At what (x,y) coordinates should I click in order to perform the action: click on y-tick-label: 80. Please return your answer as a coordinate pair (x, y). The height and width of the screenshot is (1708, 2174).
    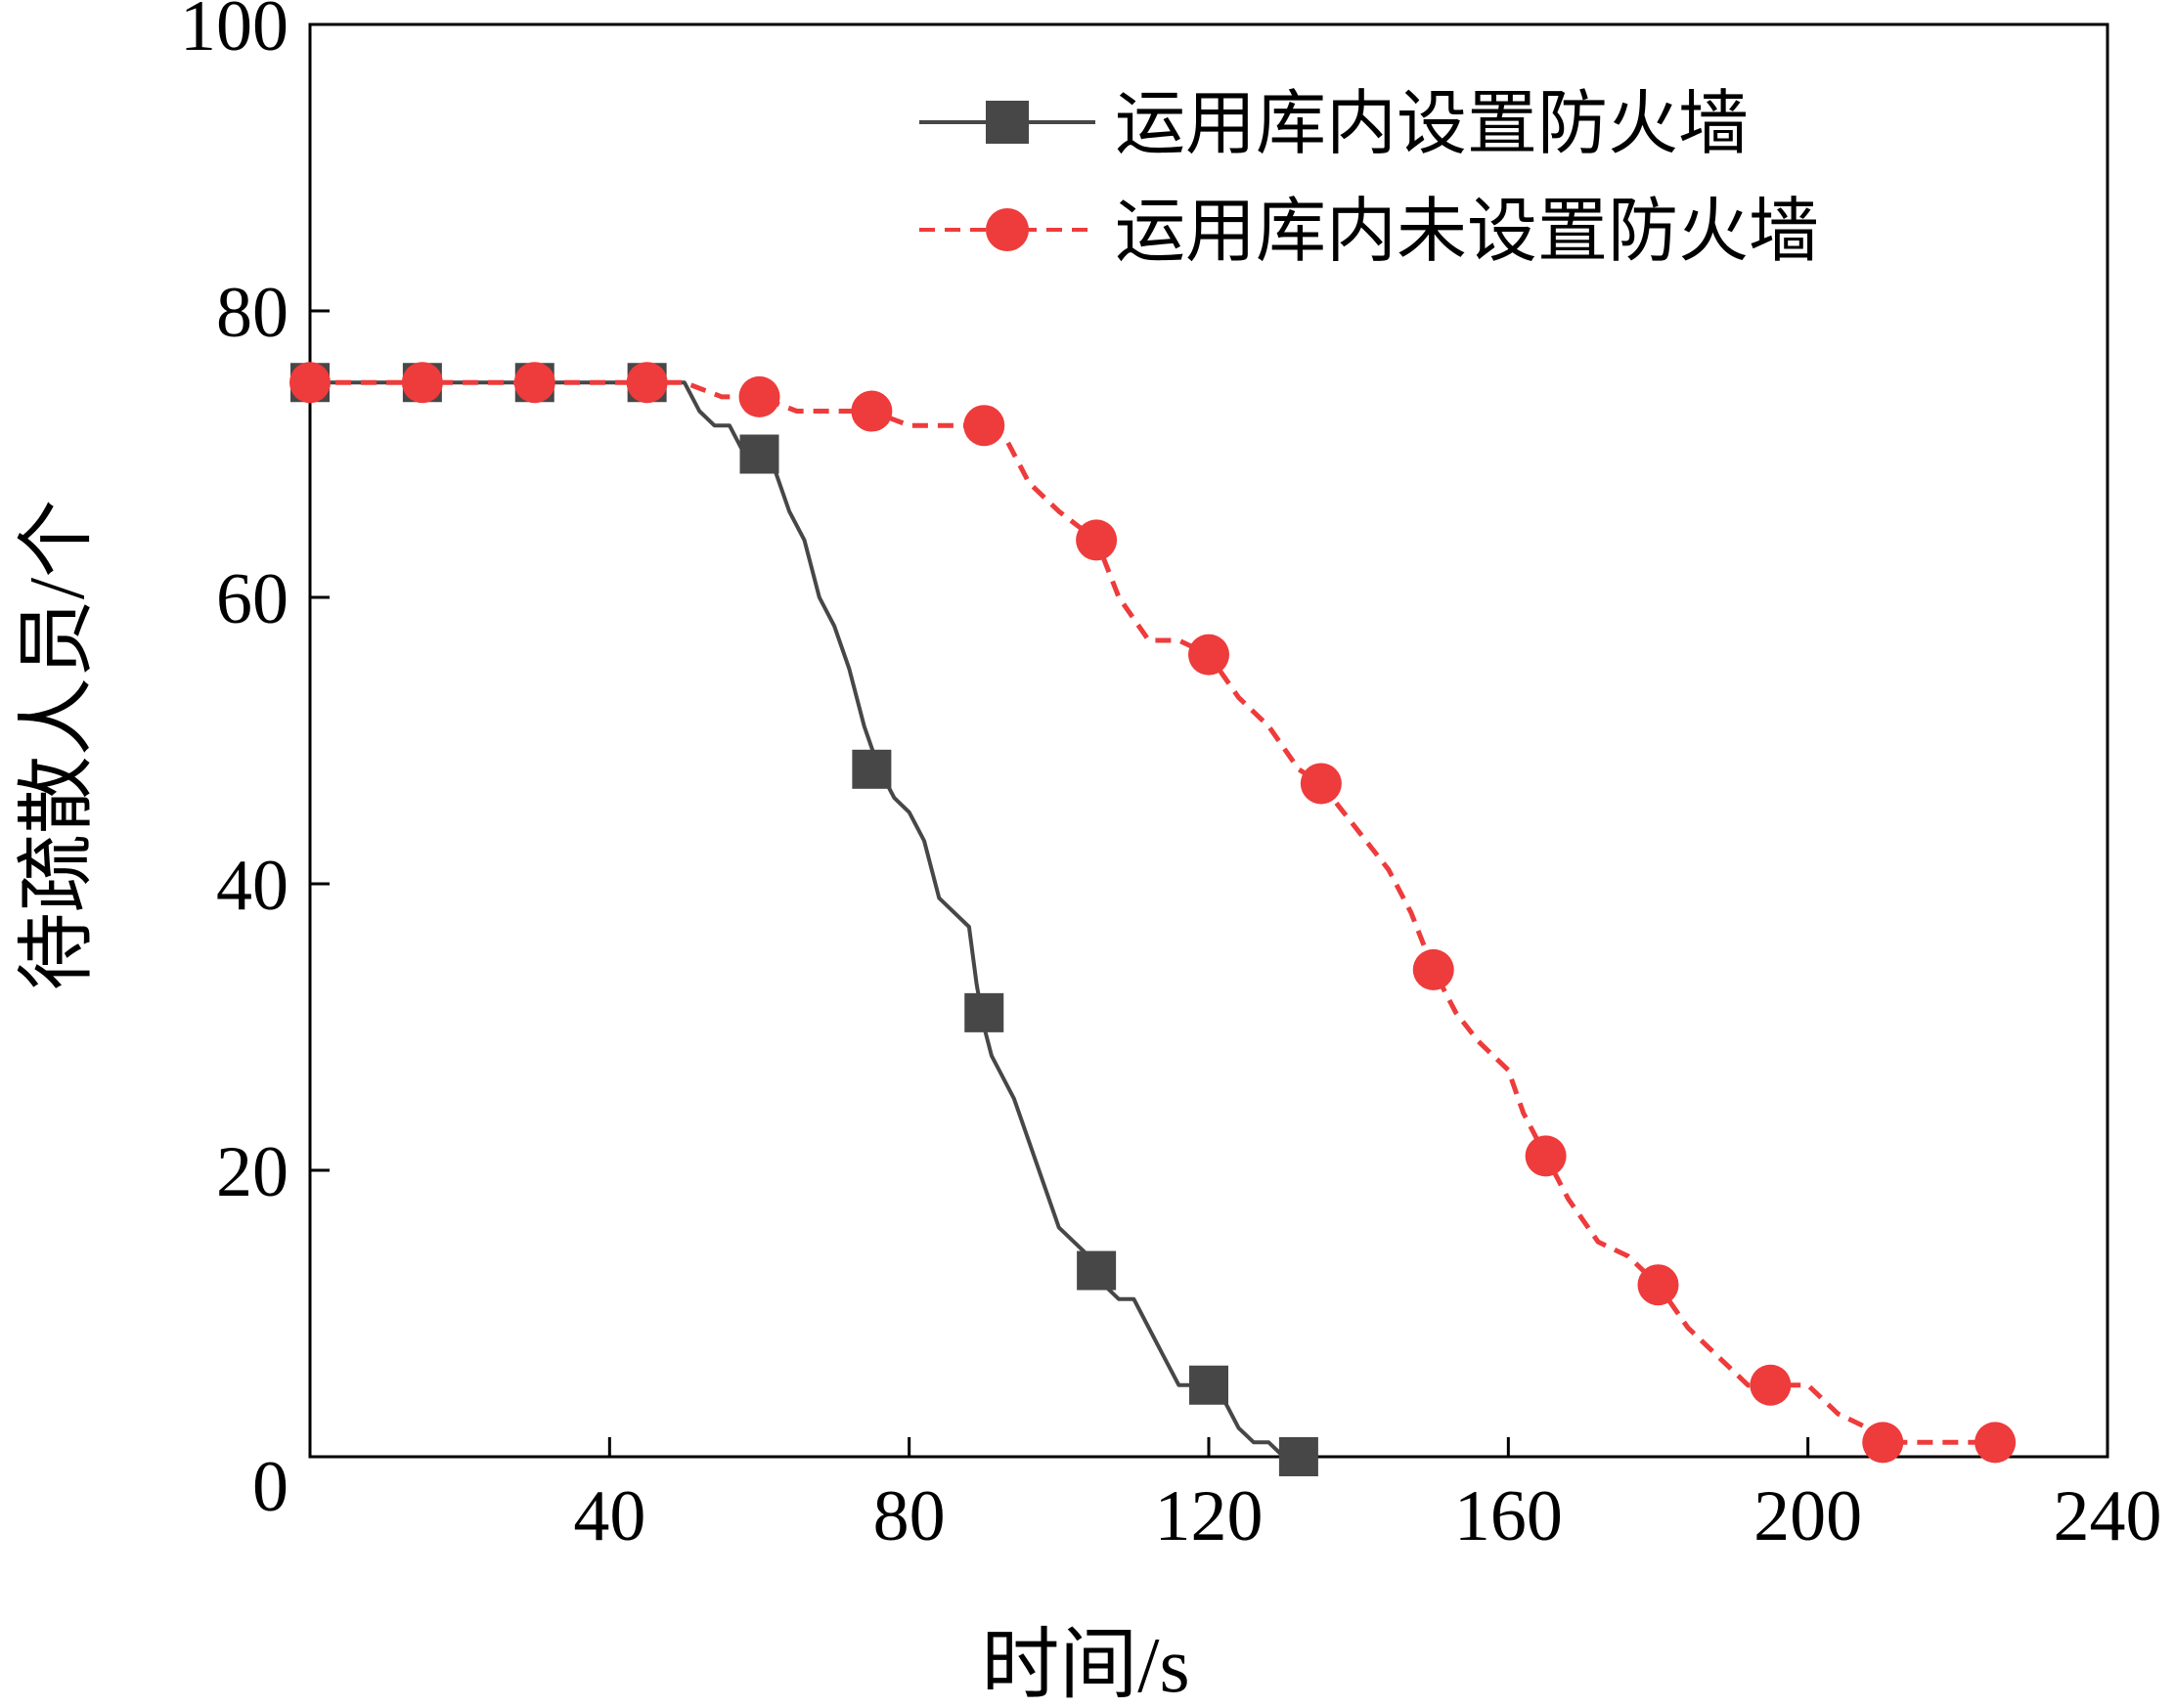
    Looking at the image, I should click on (252, 313).